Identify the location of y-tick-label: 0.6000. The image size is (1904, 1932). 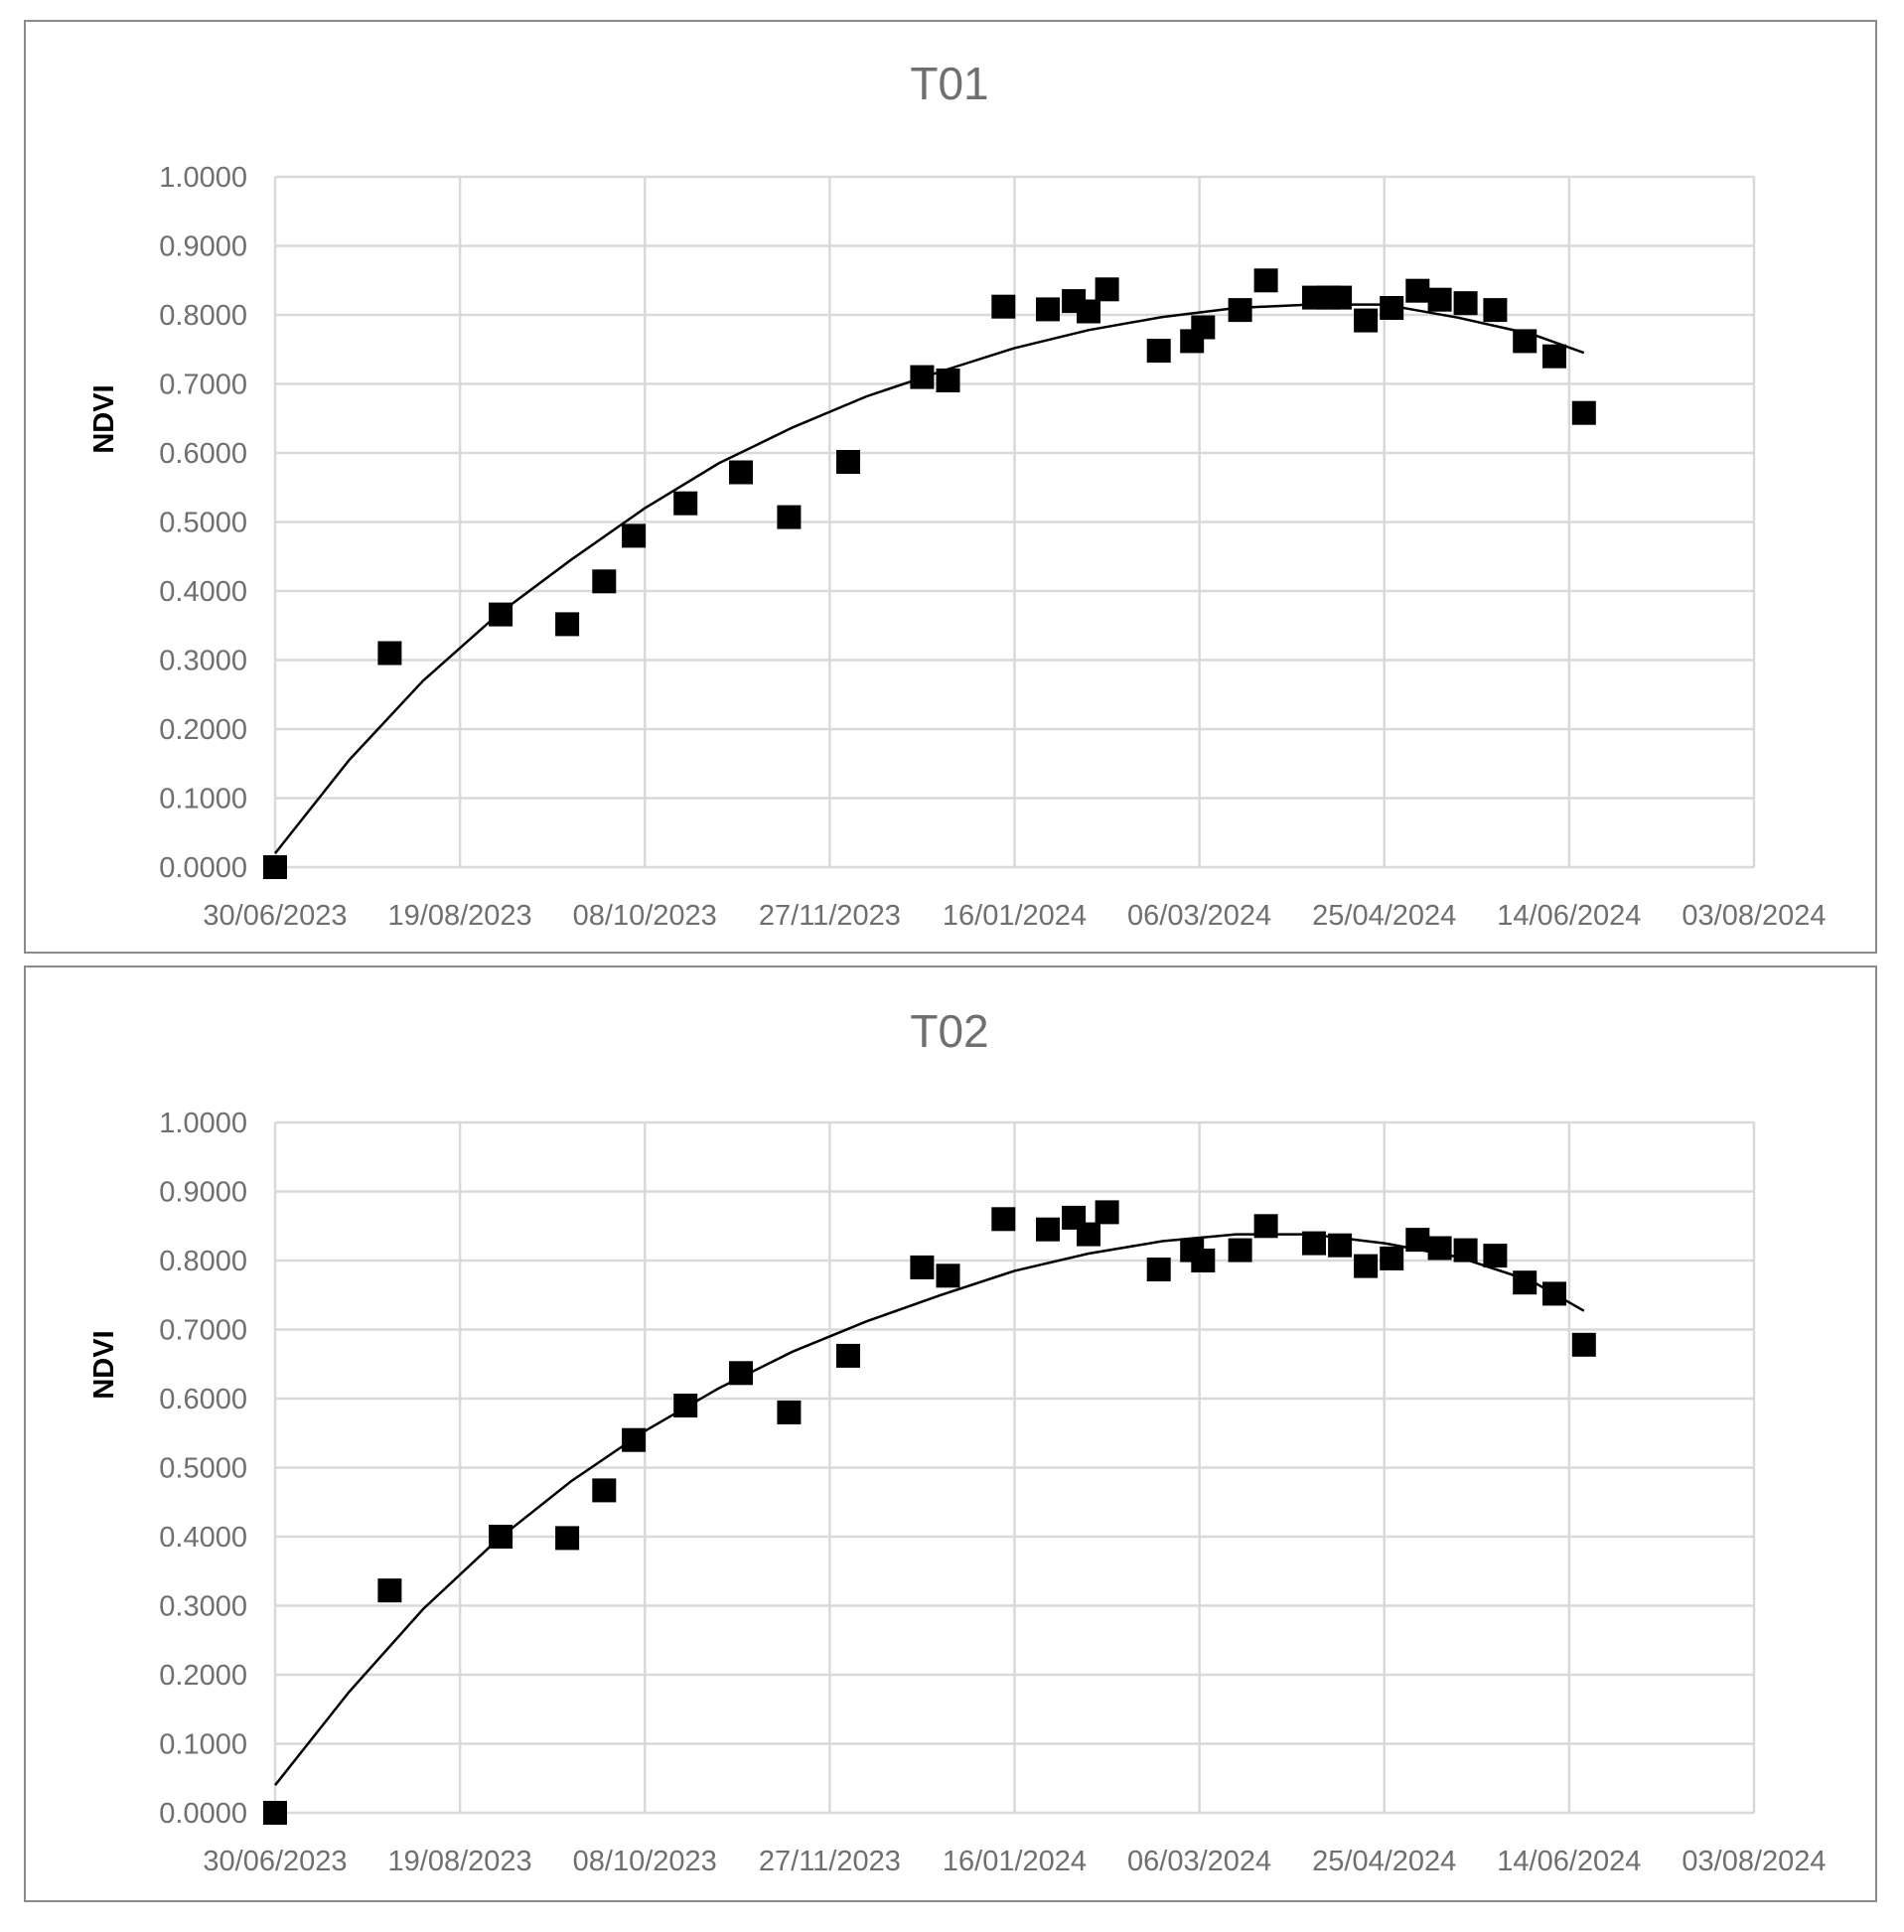
(203, 454).